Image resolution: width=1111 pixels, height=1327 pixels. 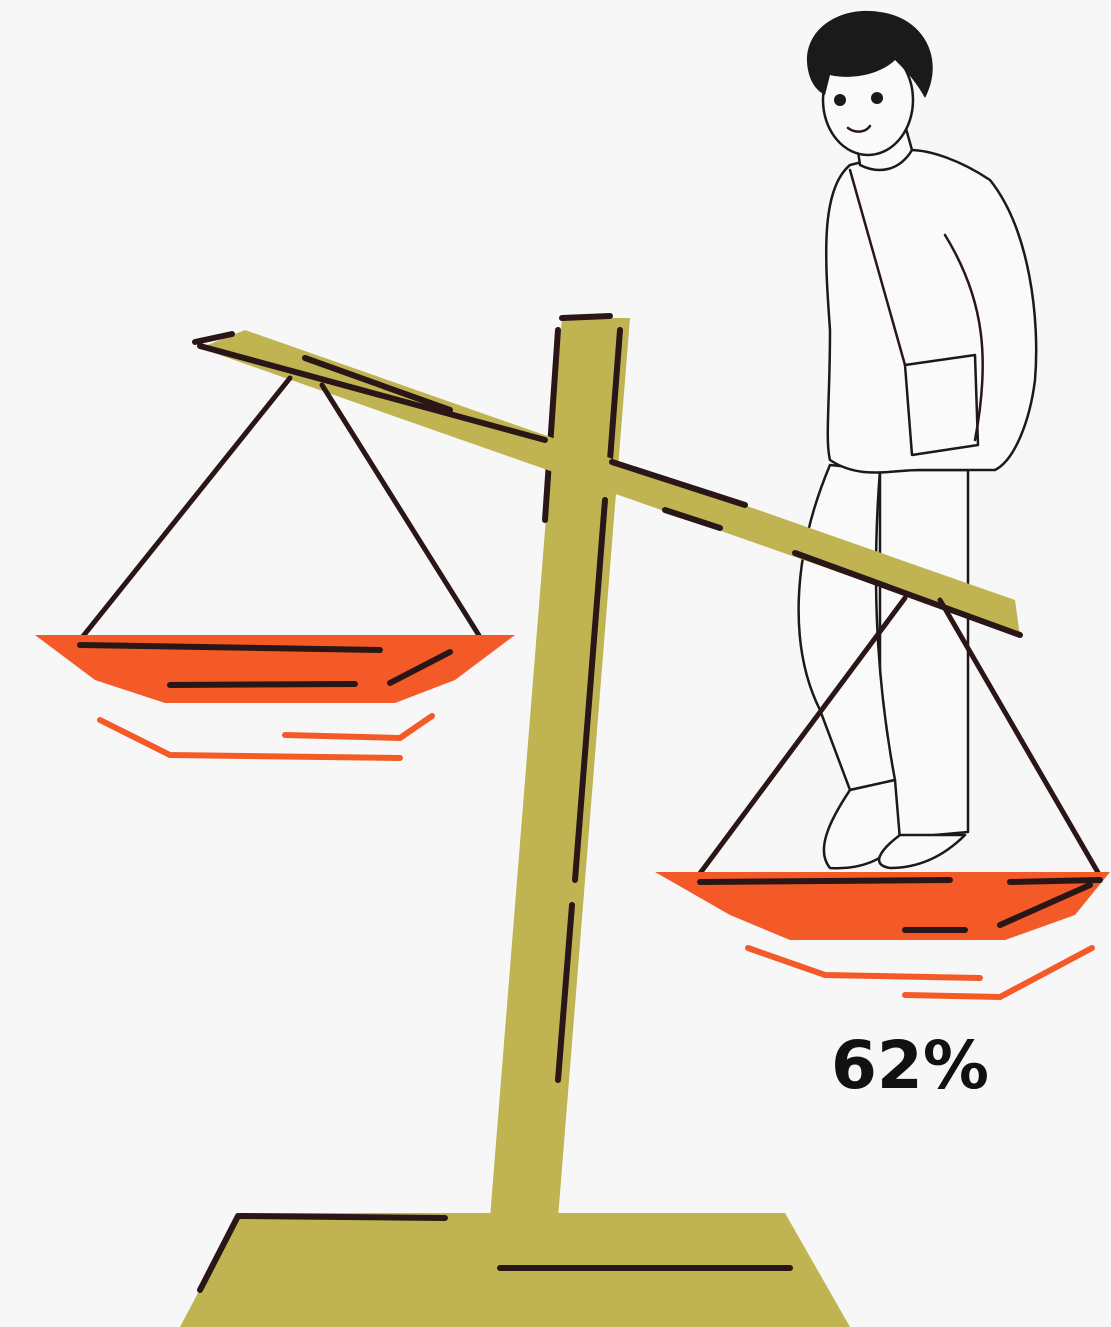 I want to click on person-mouth, so click(x=859, y=128).